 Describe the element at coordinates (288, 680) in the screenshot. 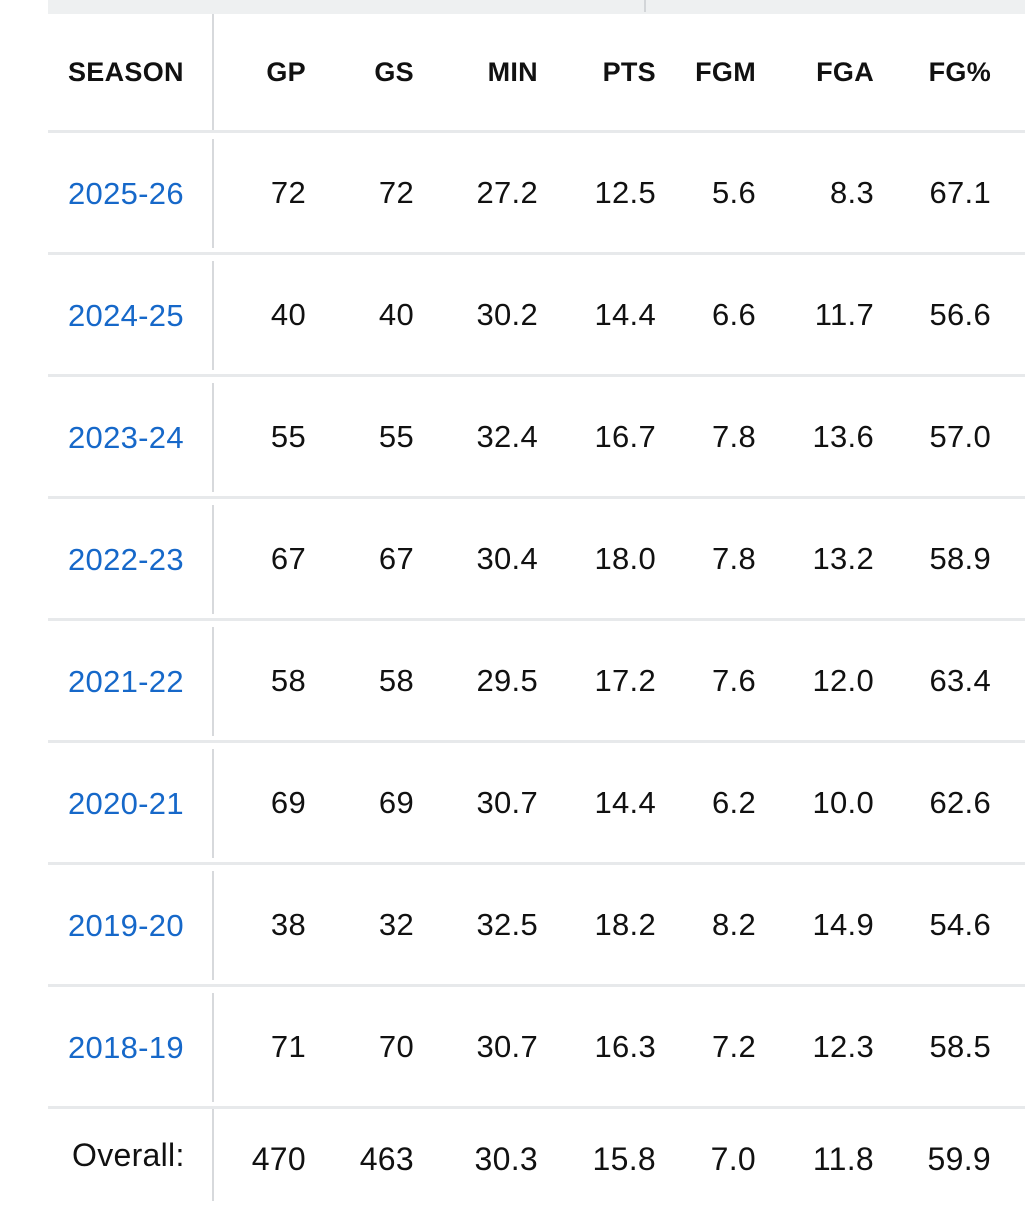

I see `stat-gp-cell: 58` at that location.